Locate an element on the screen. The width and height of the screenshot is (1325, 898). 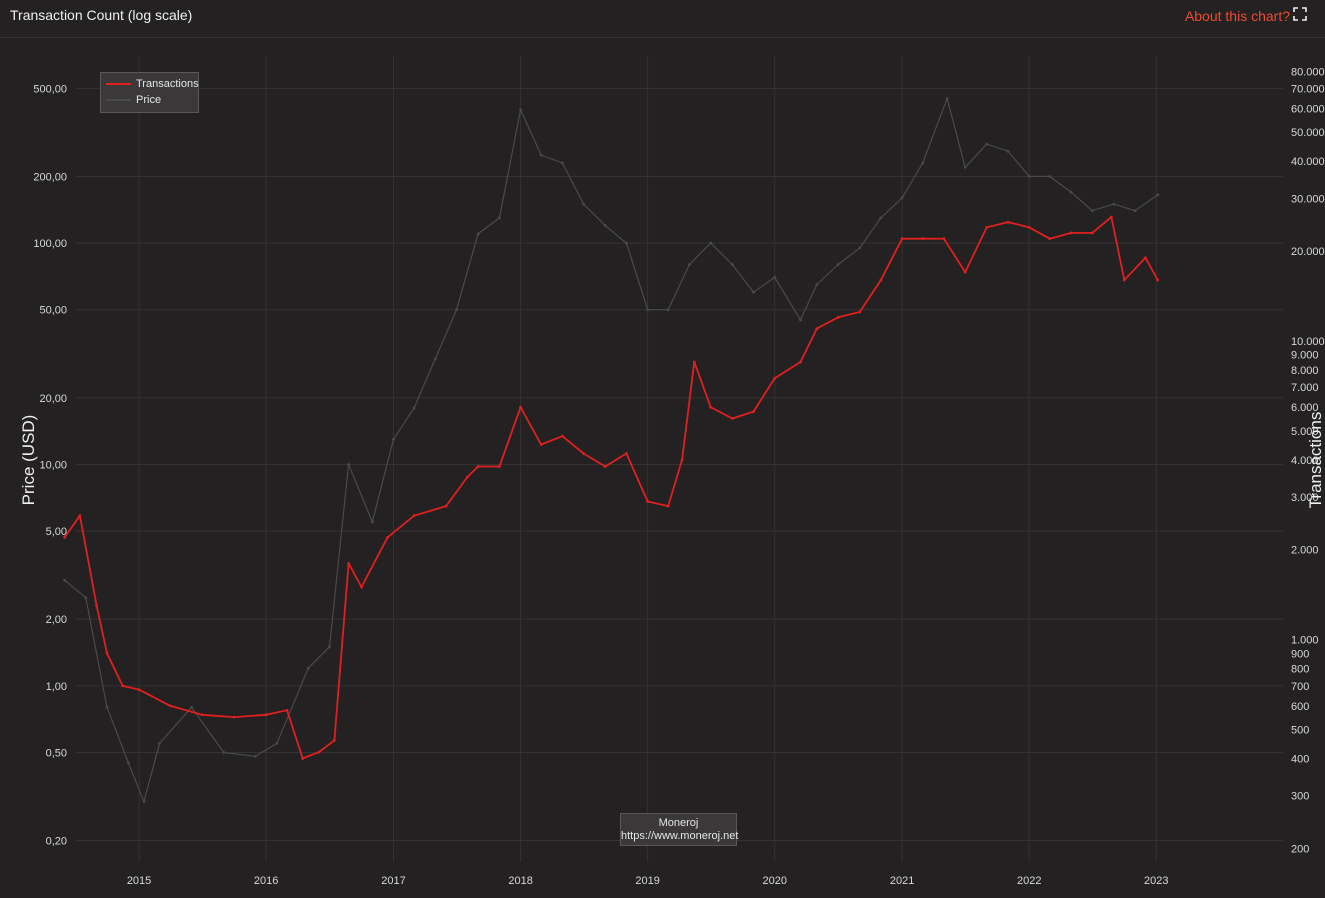
y-right-tick-label: 300 is located at coordinates (1300, 797).